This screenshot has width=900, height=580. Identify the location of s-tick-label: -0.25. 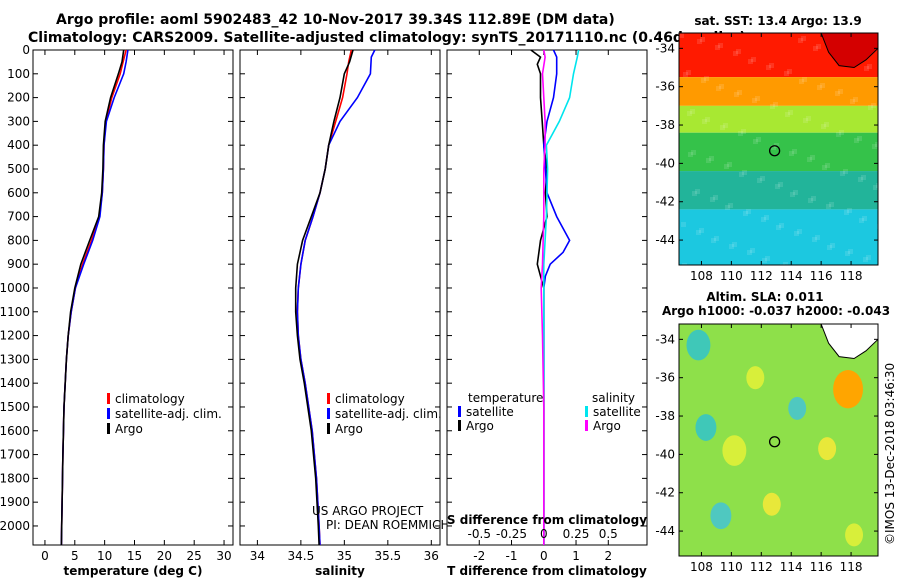
(511, 534).